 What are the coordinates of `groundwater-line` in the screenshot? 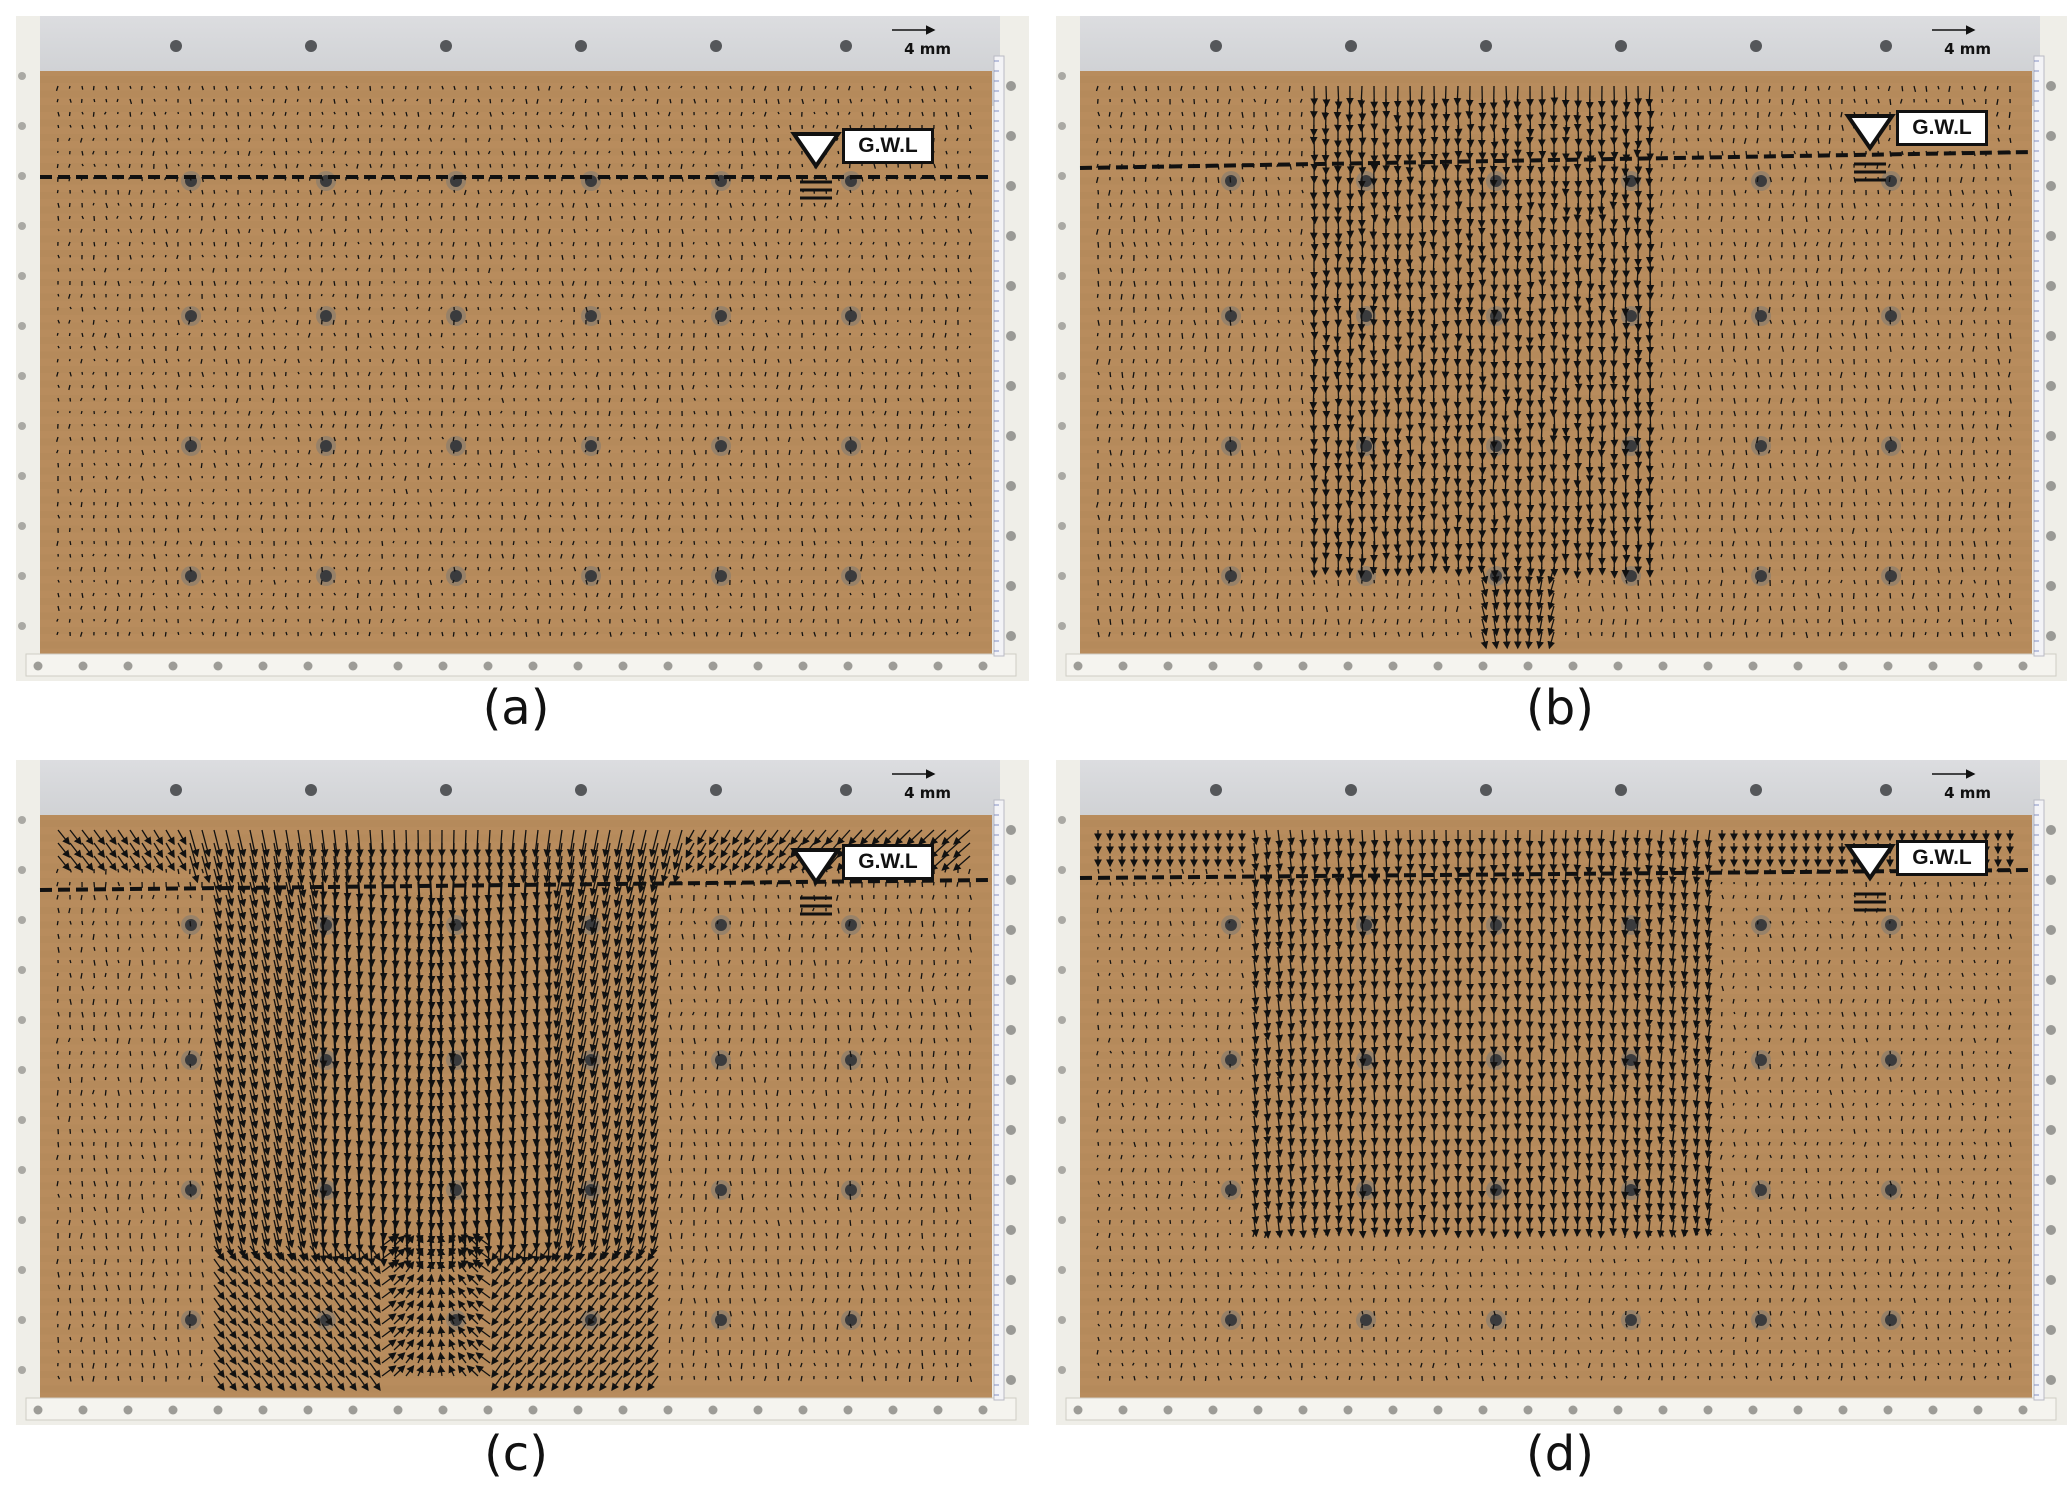 It's located at (516, 885).